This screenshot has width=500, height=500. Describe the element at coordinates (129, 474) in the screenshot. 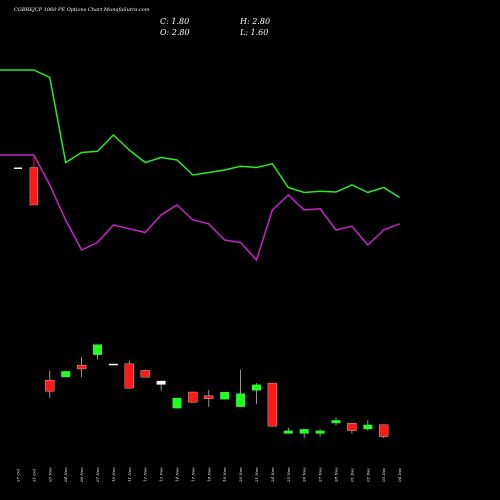

I see `x-tick-label: 11 Nov` at that location.